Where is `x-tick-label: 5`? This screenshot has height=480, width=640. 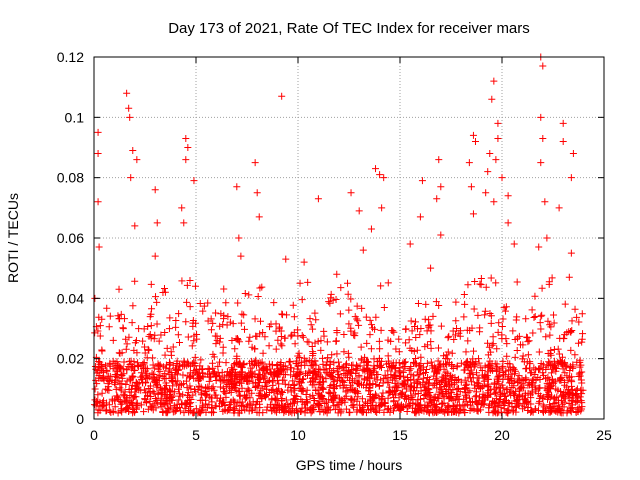
x-tick-label: 5 is located at coordinates (196, 435).